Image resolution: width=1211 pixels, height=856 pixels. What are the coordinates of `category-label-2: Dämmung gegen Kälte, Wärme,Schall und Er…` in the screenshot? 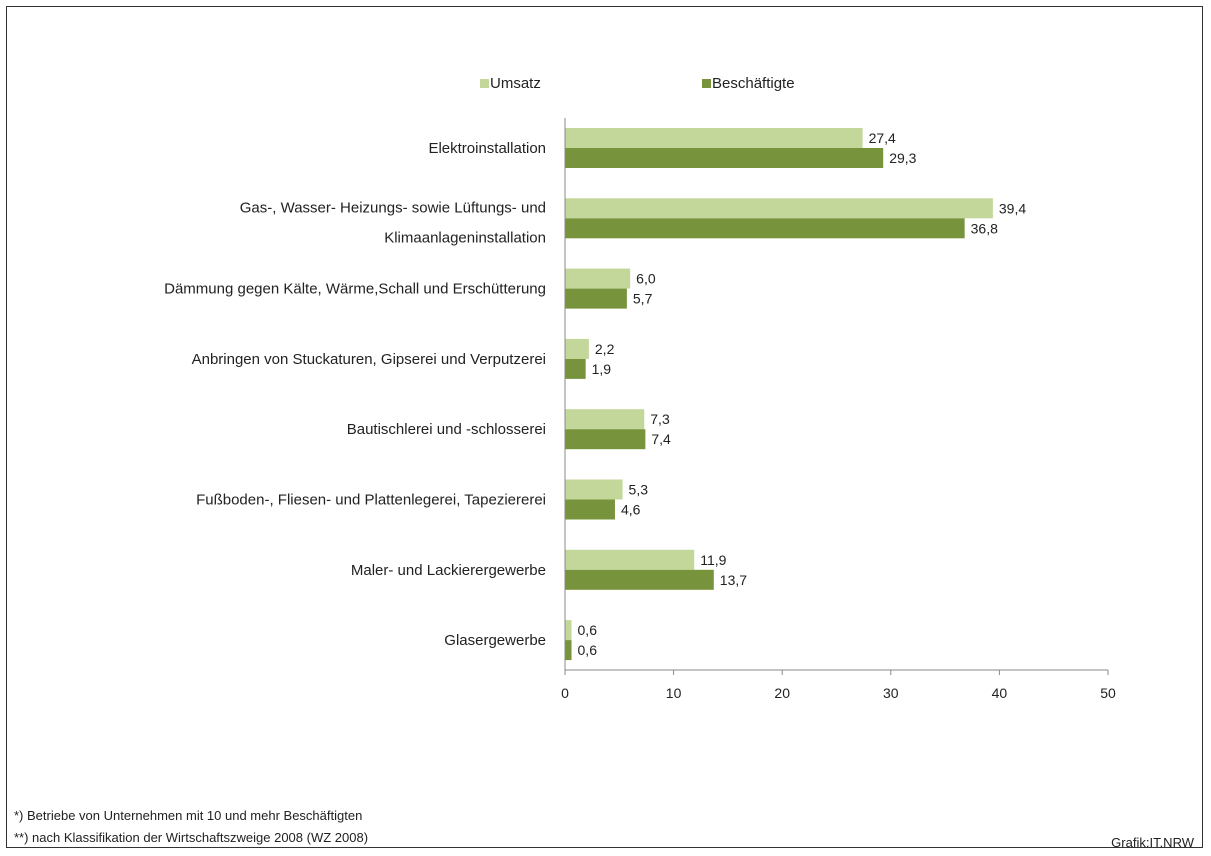 It's located at (355, 289).